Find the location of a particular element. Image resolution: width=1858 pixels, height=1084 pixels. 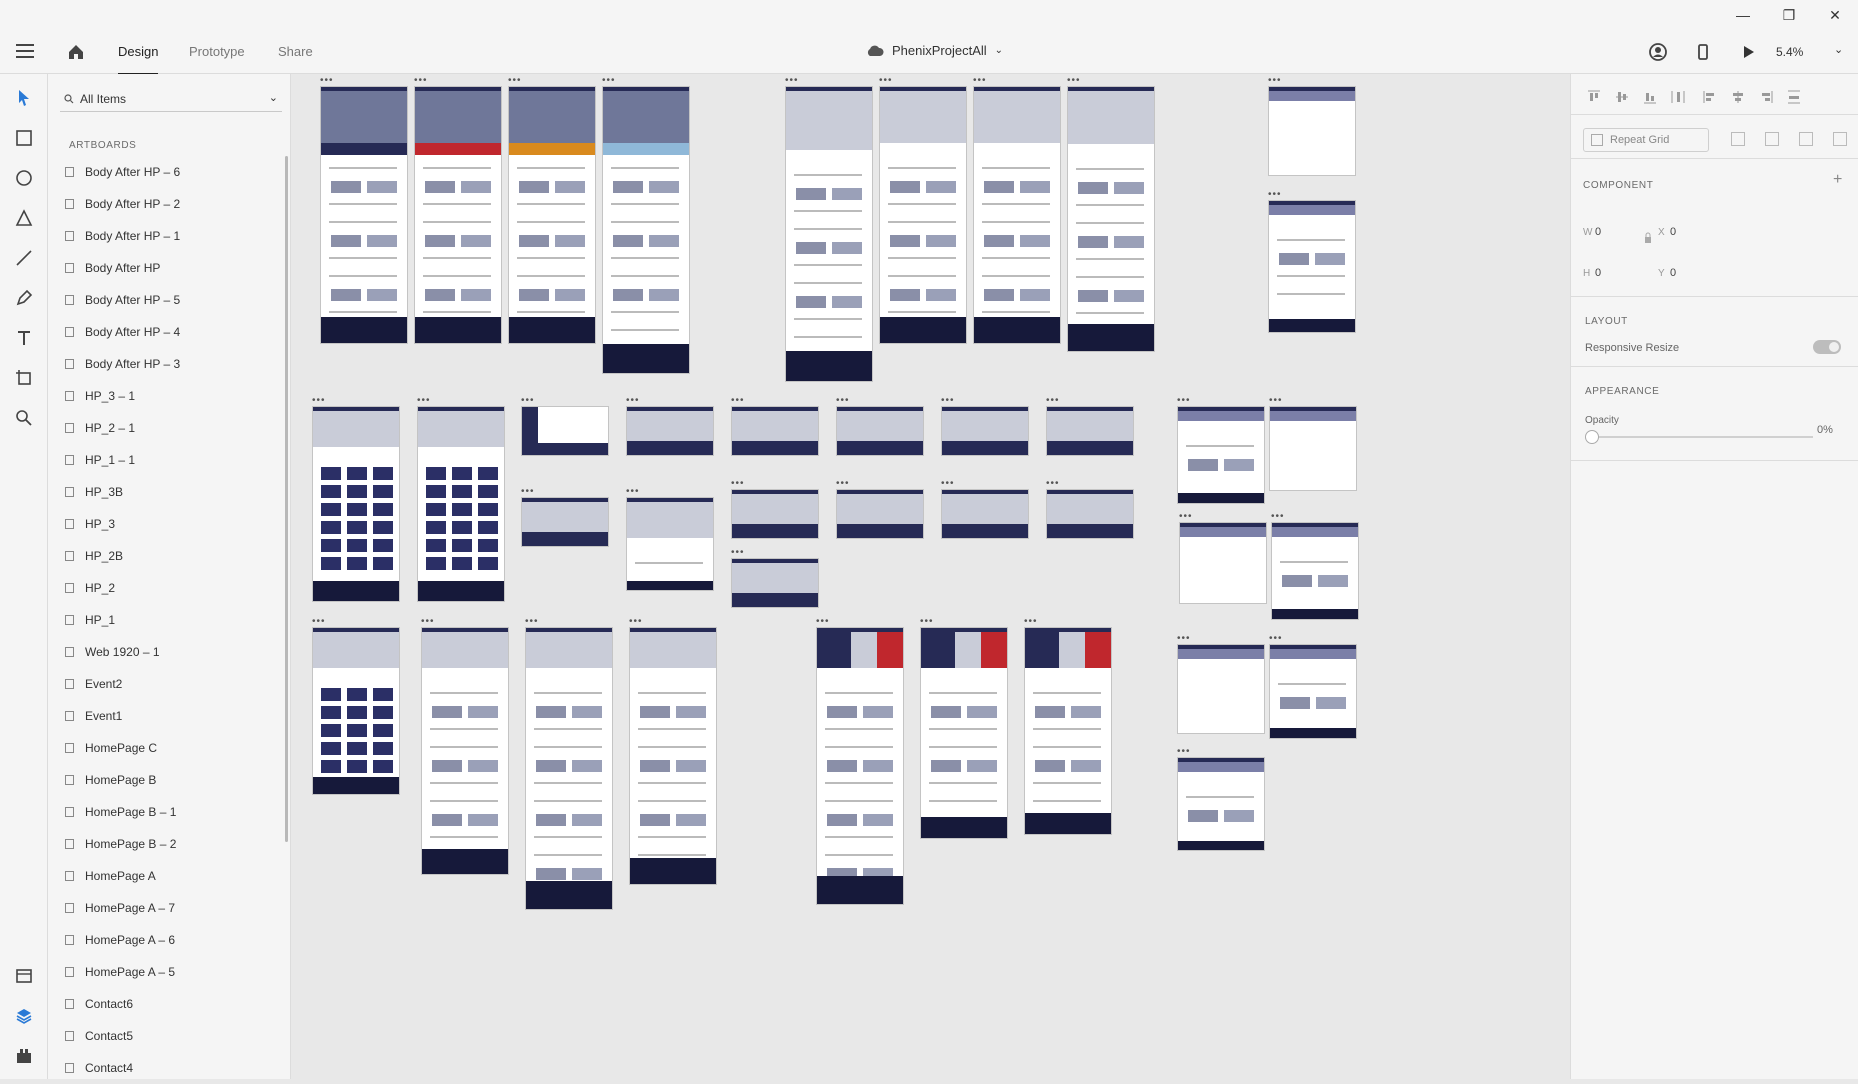

boolean-add-icon is located at coordinates (1738, 139).